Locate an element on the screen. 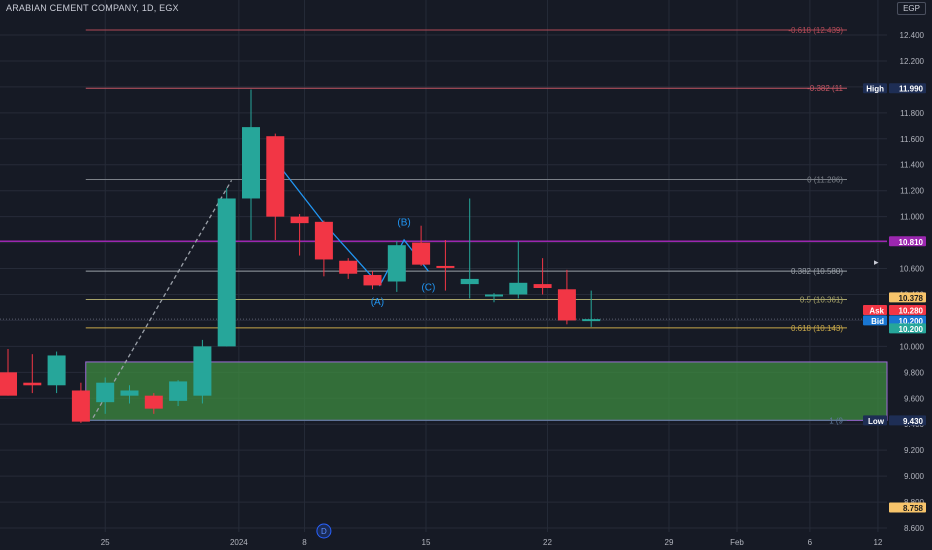 This screenshot has height=550, width=932. axis-play-icon: ▸ is located at coordinates (876, 263).